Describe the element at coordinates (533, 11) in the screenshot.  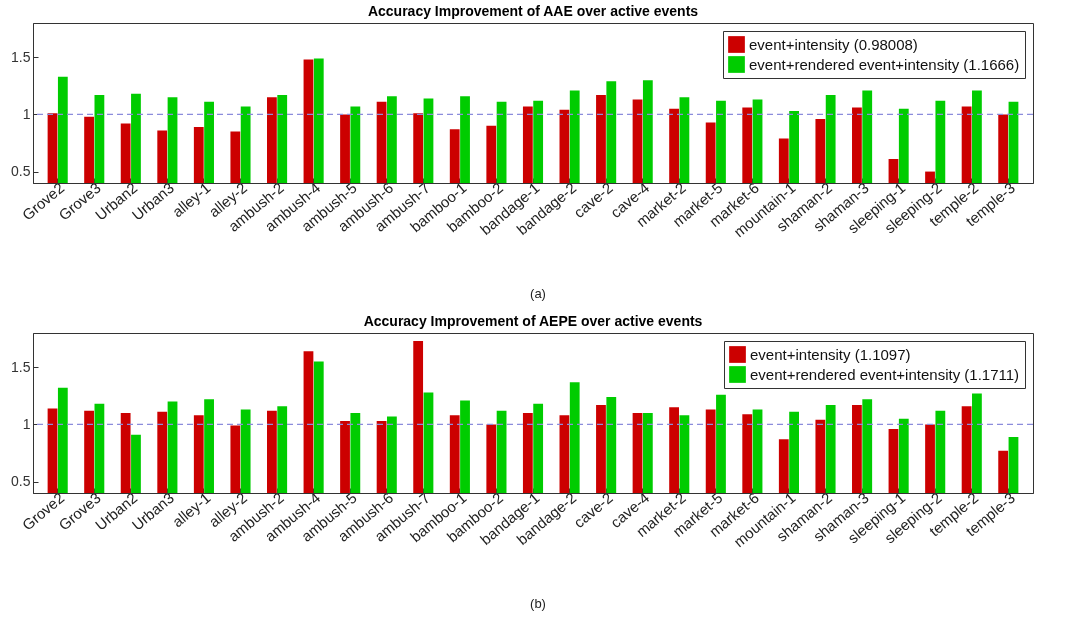
I see `chart-title: Accuracy Improvement of AAE over active events` at that location.